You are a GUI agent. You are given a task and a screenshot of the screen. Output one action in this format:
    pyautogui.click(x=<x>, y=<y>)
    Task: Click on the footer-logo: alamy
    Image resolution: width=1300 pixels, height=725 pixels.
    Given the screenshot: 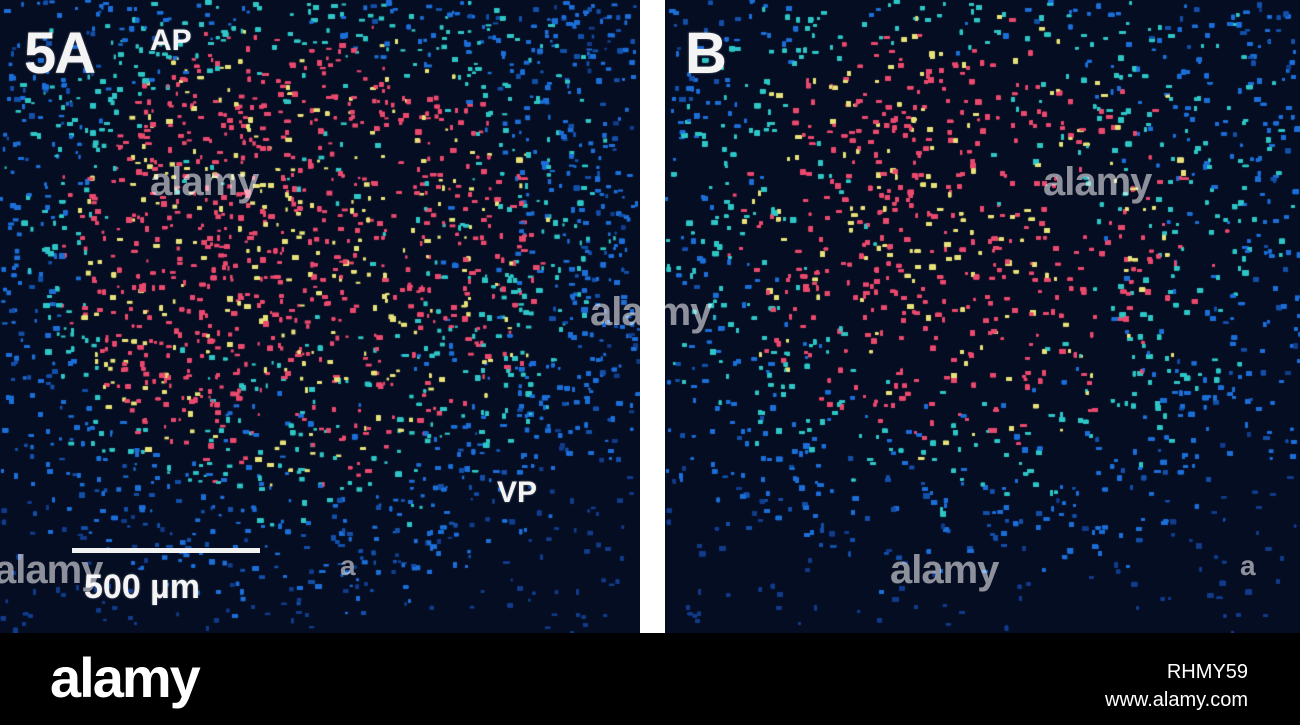 What is the action you would take?
    pyautogui.click(x=125, y=677)
    